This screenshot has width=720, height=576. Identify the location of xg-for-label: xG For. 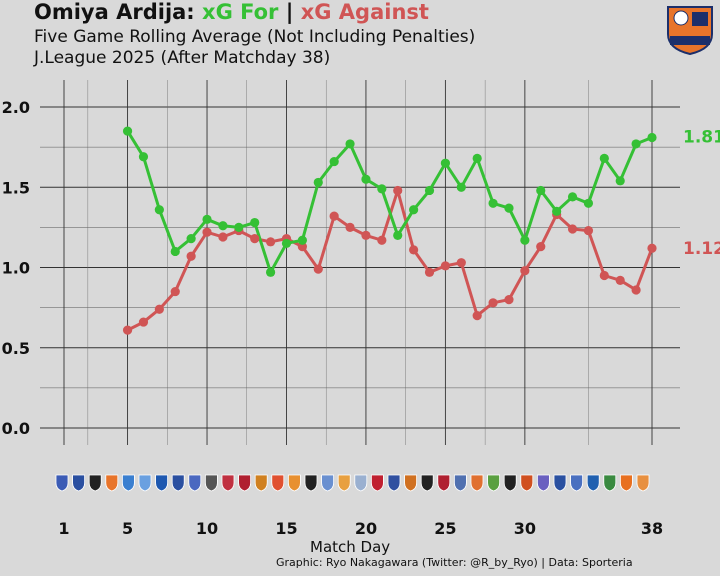
(240, 12).